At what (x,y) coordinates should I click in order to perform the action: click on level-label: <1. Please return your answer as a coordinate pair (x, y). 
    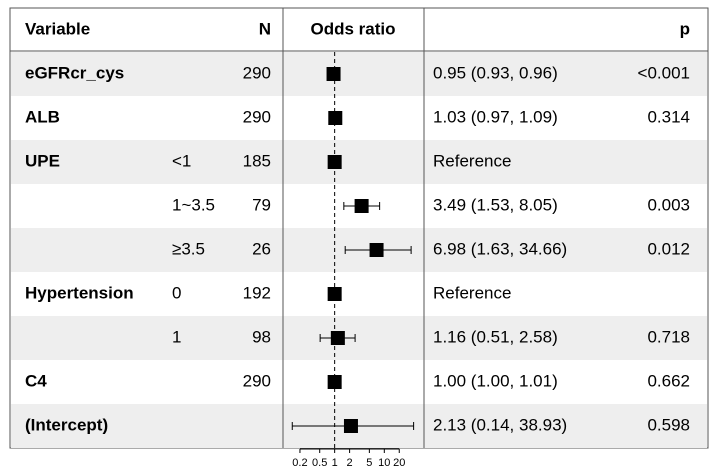
    Looking at the image, I should click on (181, 160).